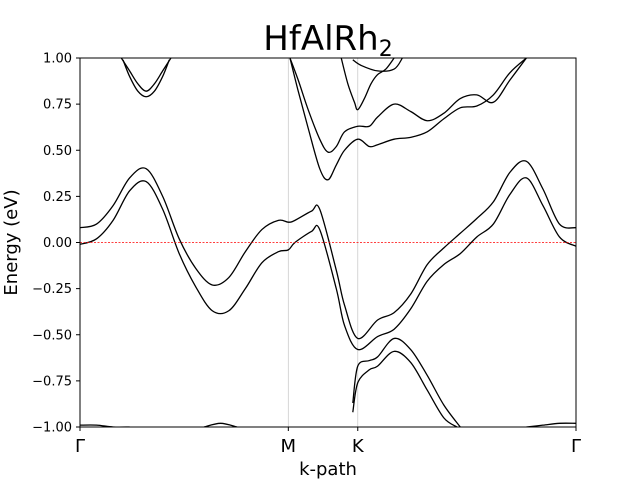 The image size is (640, 480). What do you see at coordinates (57, 151) in the screenshot?
I see `y-tick-label-2: 0.50` at bounding box center [57, 151].